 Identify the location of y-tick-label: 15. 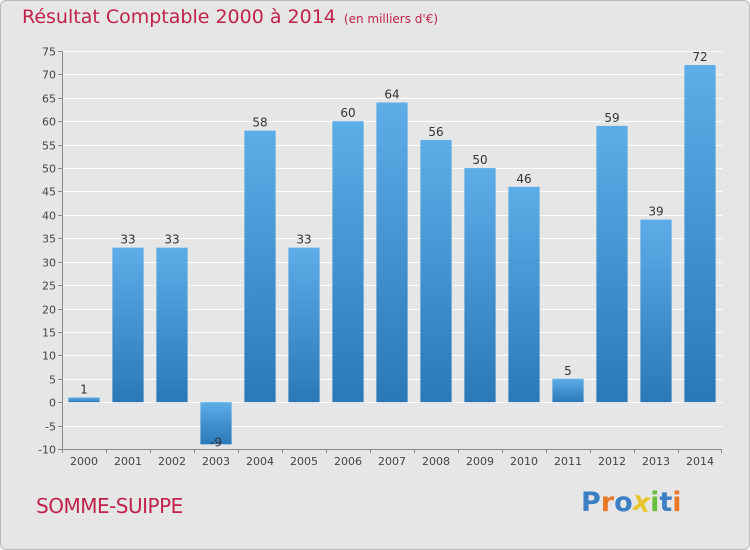
(49, 333).